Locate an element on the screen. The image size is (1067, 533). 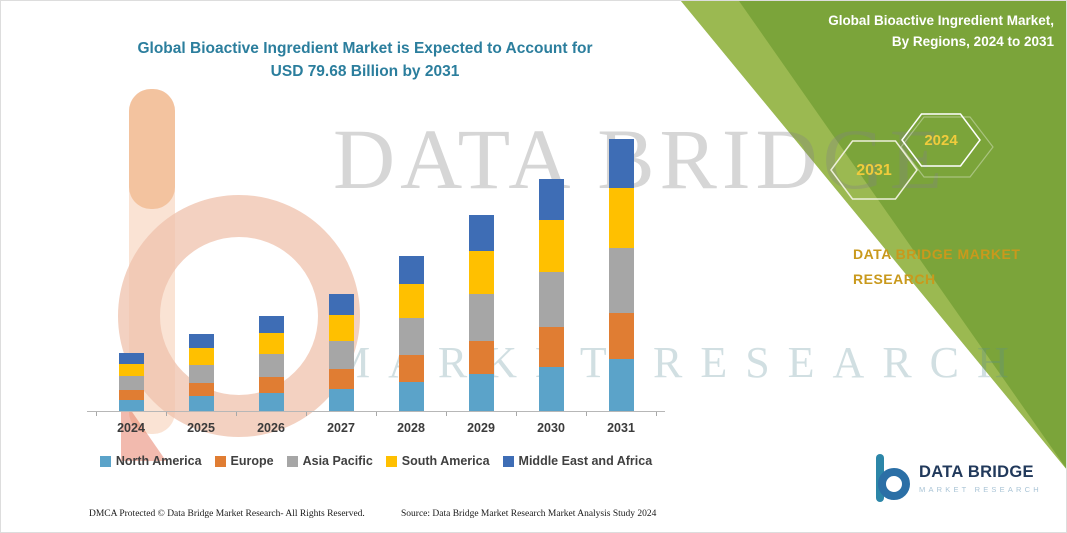
bar-column-2030 is located at coordinates (551, 294).